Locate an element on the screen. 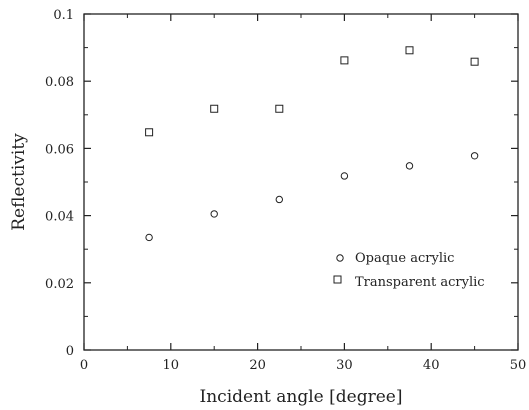 This screenshot has width=529, height=410. y-tick-label: 0.06 is located at coordinates (59, 149).